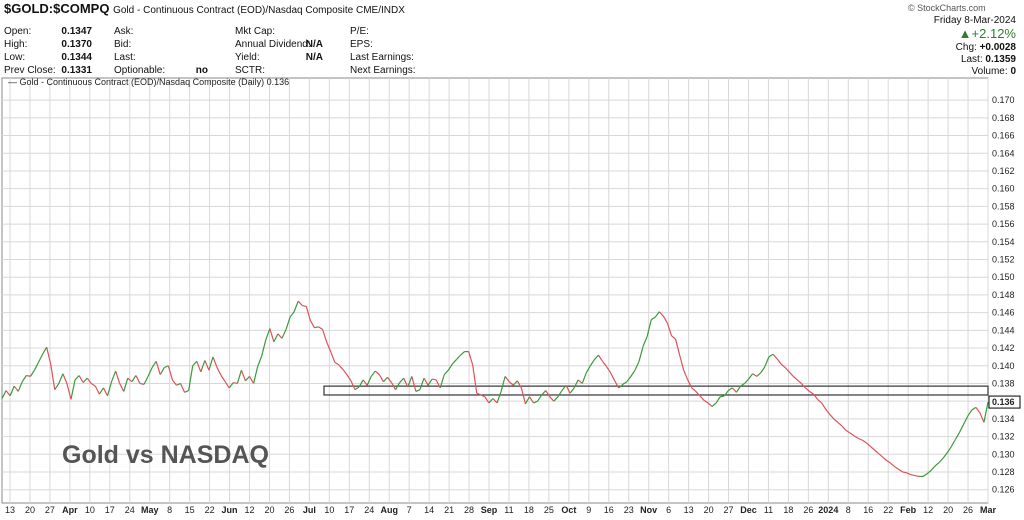 Image resolution: width=1024 pixels, height=520 pixels. I want to click on chart-annotation: Gold vs NASDAQ, so click(165, 455).